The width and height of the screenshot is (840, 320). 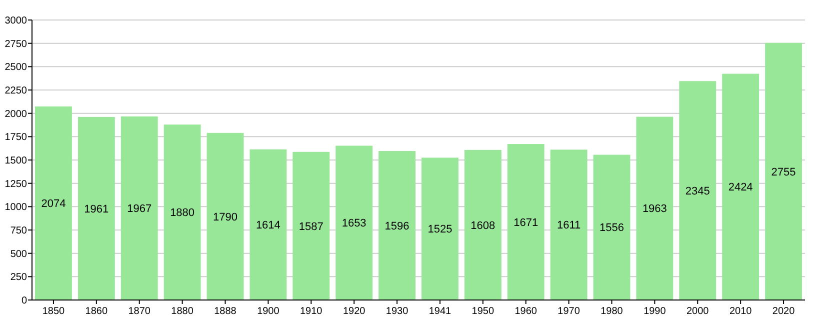 I want to click on y-tick-label: 2250, so click(x=16, y=91).